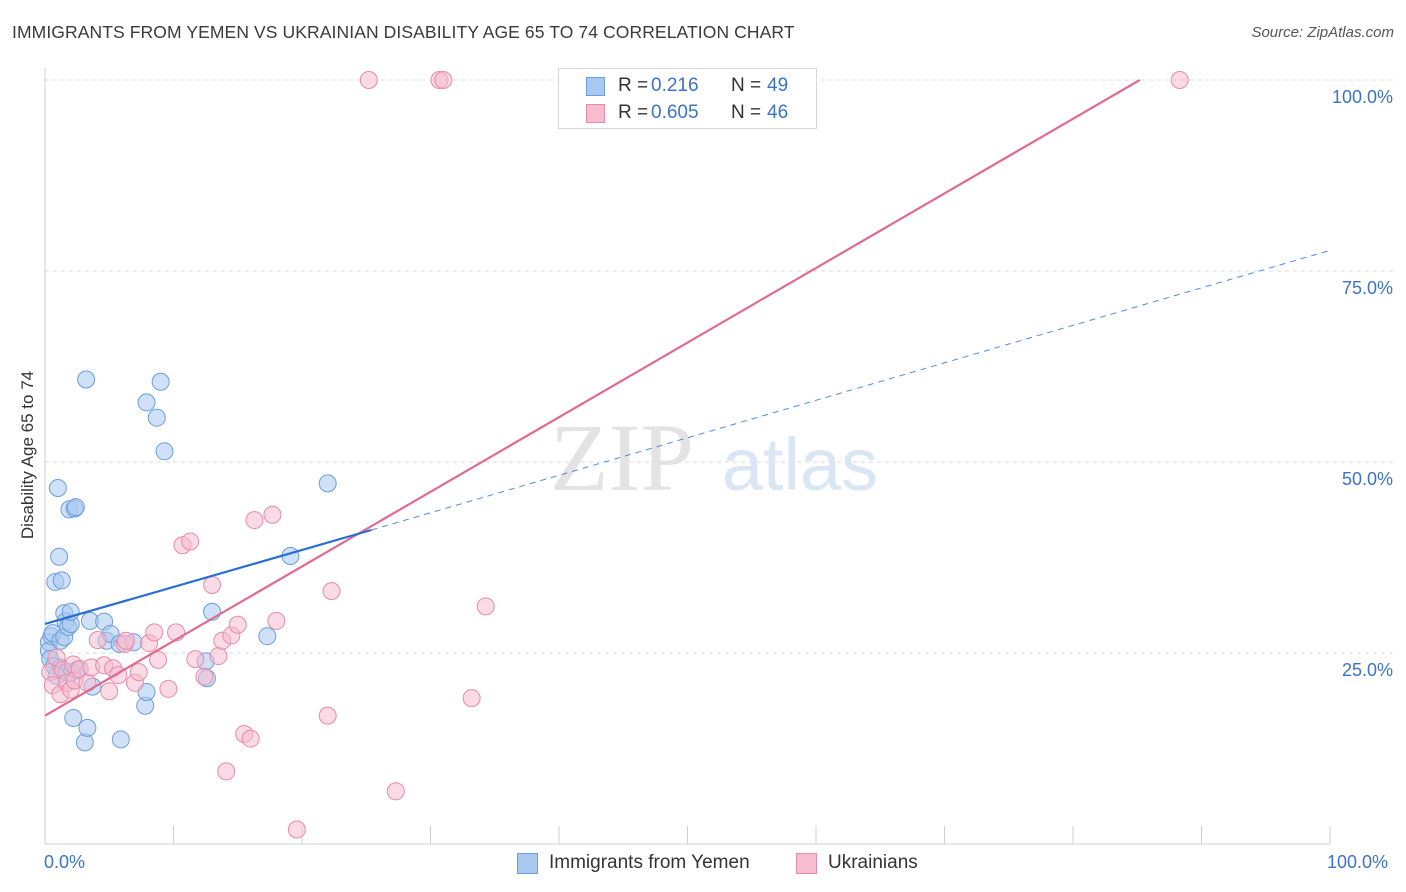  I want to click on watermark: ZIP atlas, so click(714, 457).